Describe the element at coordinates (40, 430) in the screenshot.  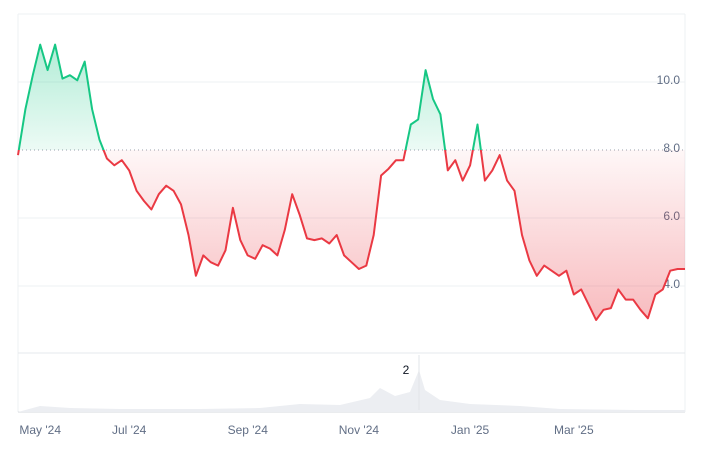
I see `x-tick-label: May '24` at that location.